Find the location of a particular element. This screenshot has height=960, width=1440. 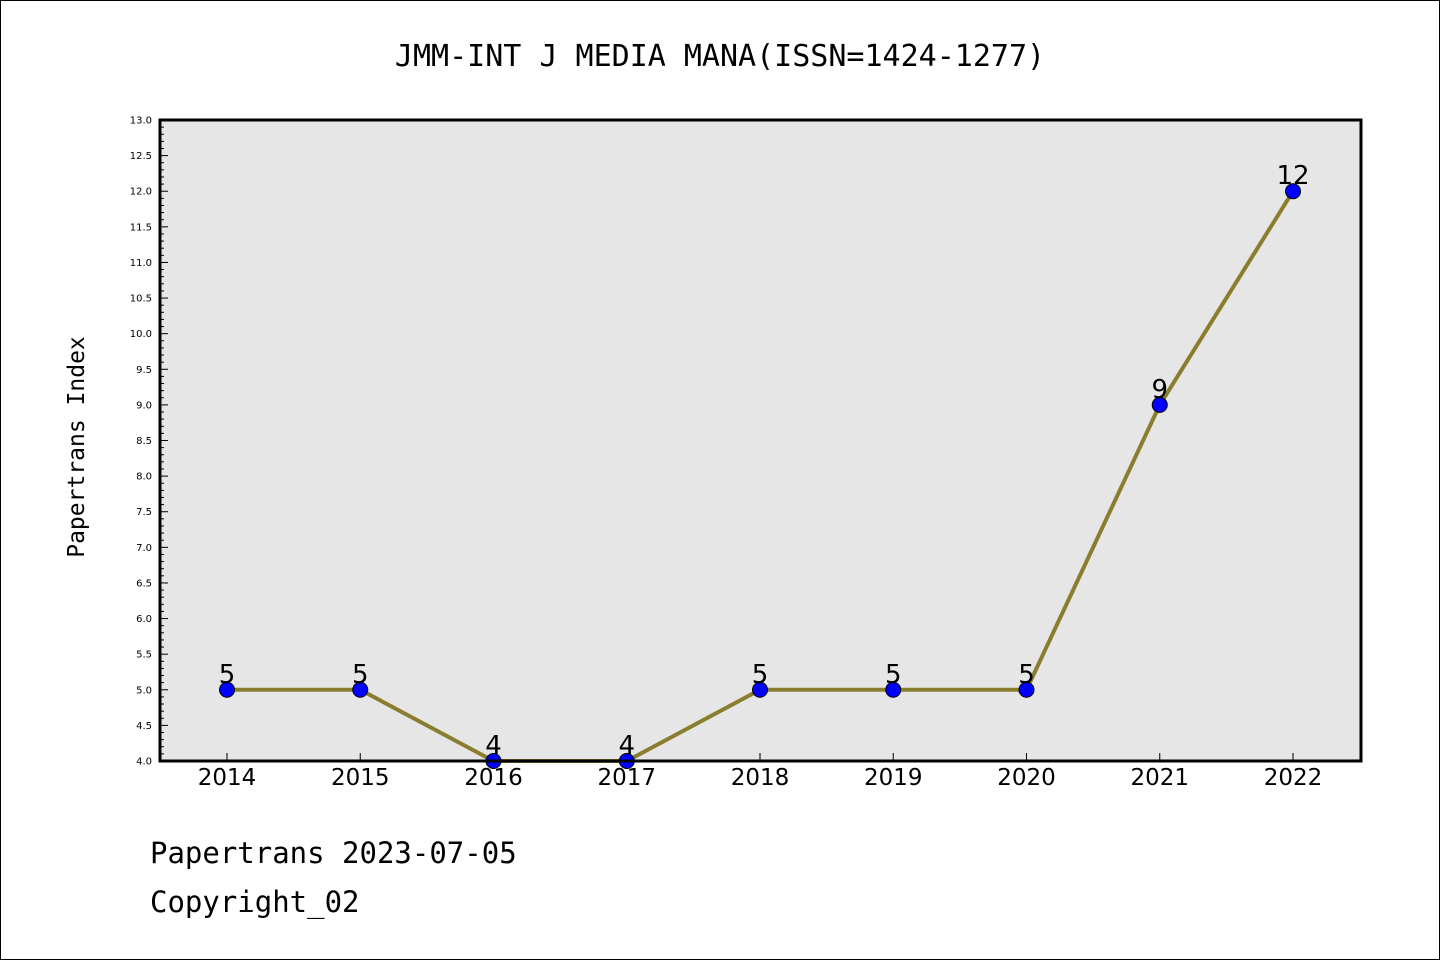

y-tick-label: 10.0 is located at coordinates (141, 334).